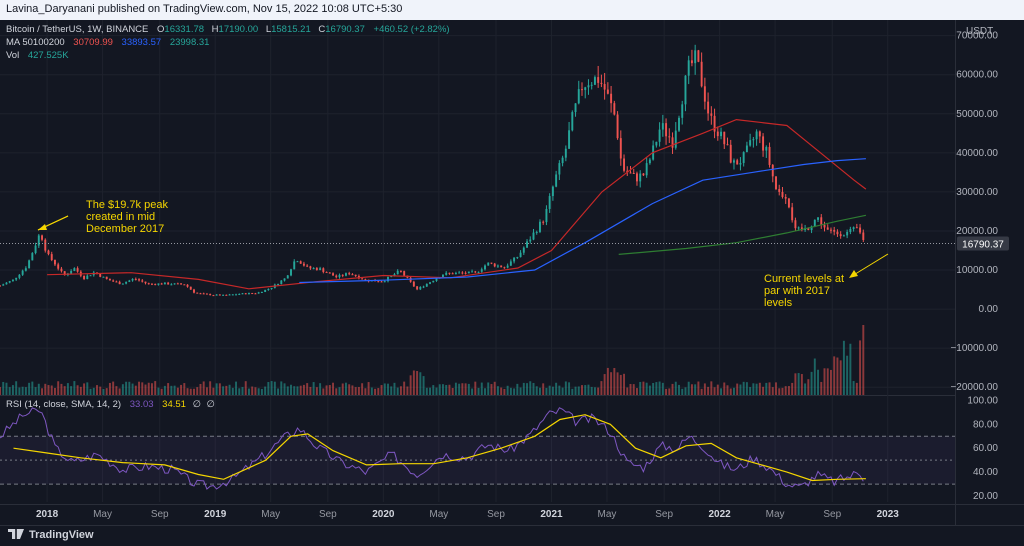 This screenshot has width=1024, height=546. I want to click on axis-separator, so click(955, 272).